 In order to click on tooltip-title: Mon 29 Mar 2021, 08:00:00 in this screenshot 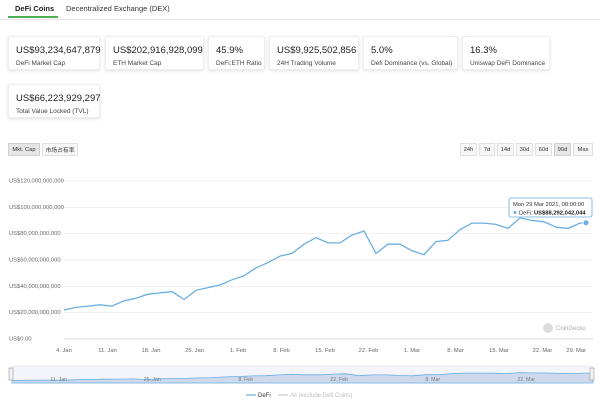, I will do `click(548, 205)`.